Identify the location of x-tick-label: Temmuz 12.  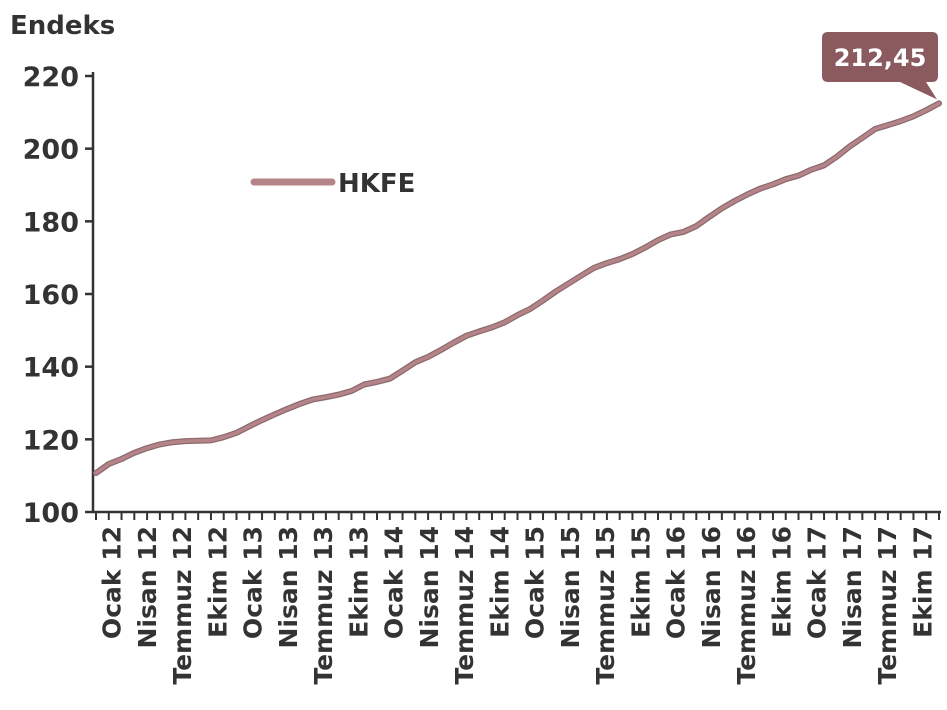
(182, 605).